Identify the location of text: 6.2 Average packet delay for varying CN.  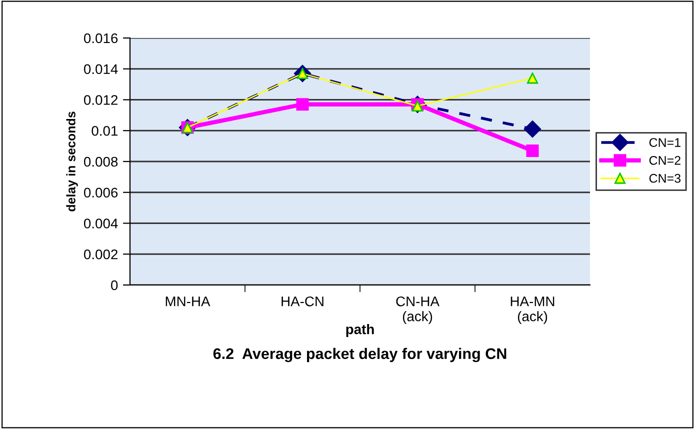
(359, 355).